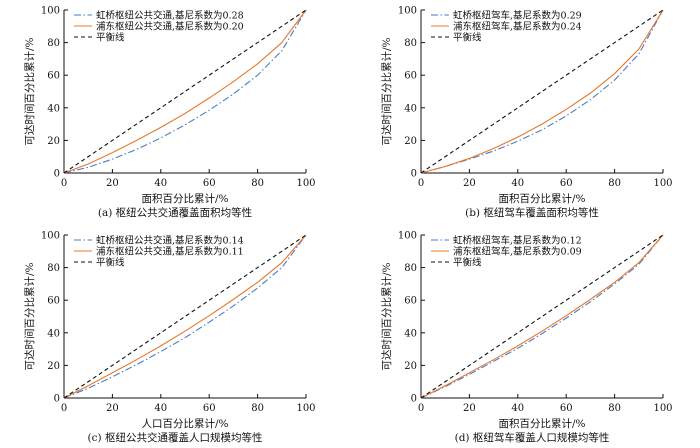 This screenshot has height=448, width=700. What do you see at coordinates (517, 27) in the screenshot?
I see `legend-label-1: 浦东枢纽驾车,基尼系数为0.24` at bounding box center [517, 27].